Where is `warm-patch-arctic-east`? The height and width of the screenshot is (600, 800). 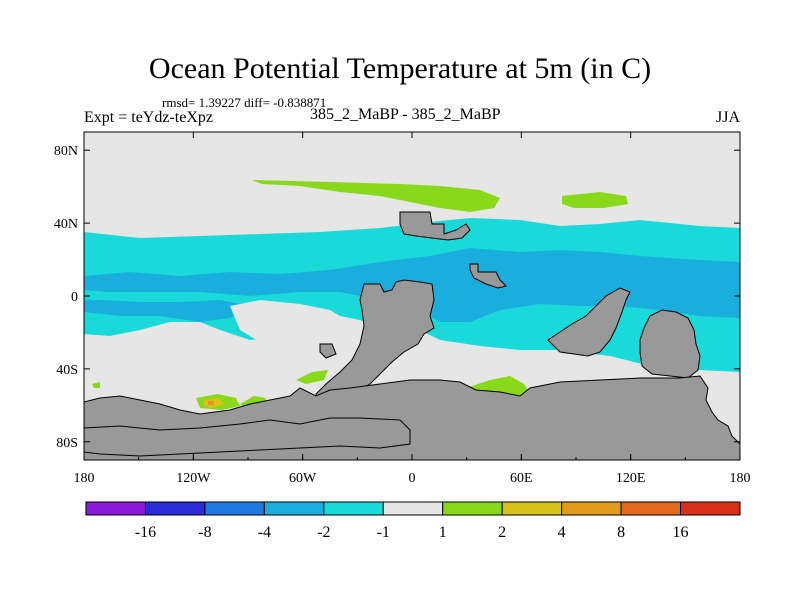
warm-patch-arctic-east is located at coordinates (595, 200).